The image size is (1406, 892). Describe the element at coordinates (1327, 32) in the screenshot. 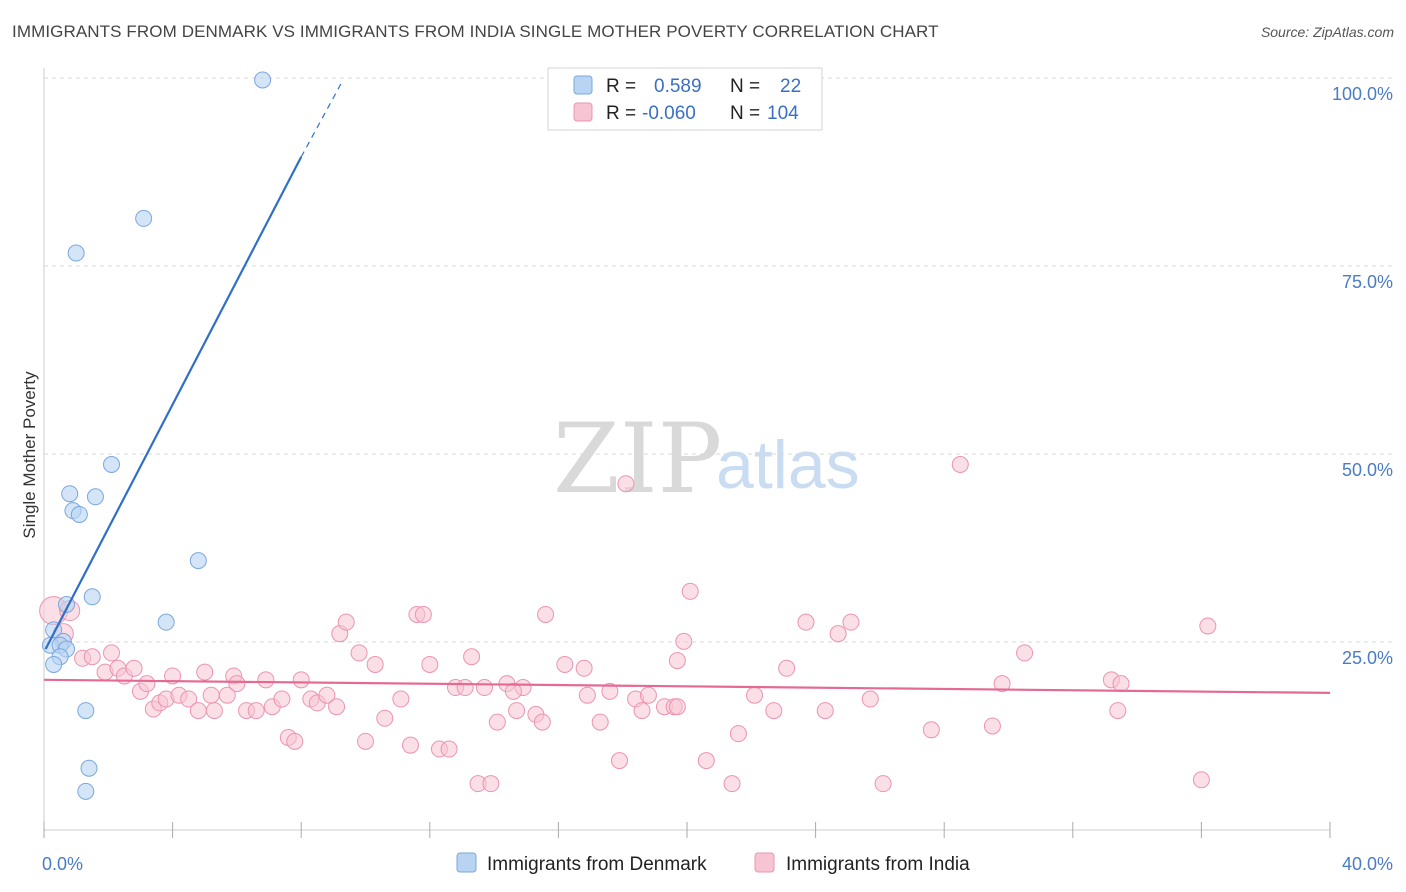

I see `source-credit: Source: ZipAtlas.com` at that location.